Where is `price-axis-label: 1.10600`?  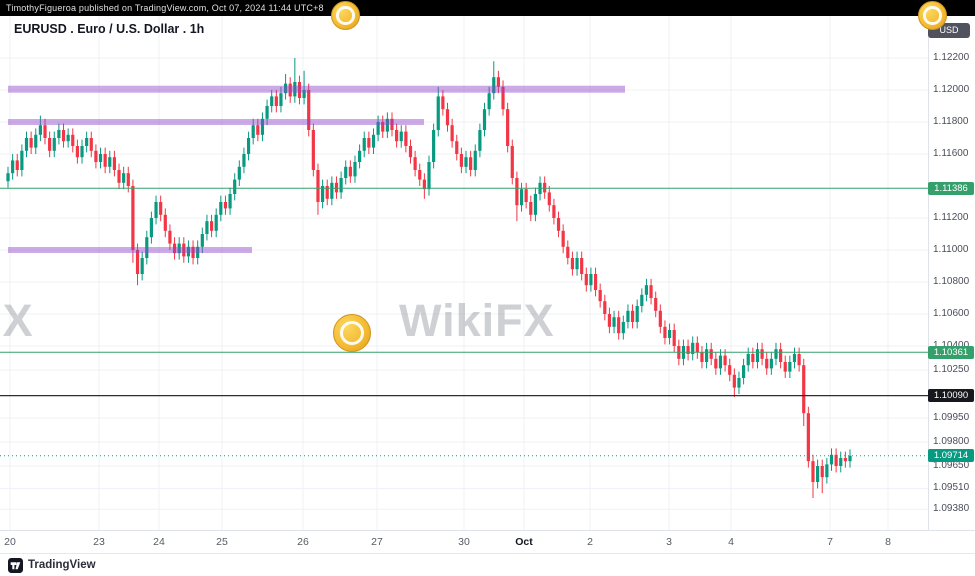 price-axis-label: 1.10600 is located at coordinates (951, 313).